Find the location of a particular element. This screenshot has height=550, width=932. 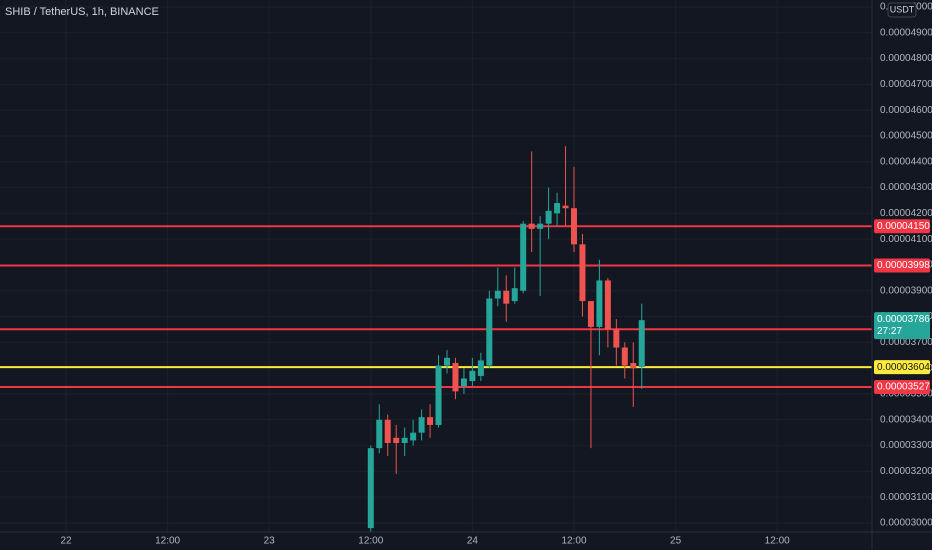

y-tick-label: 0.00003200 is located at coordinates (906, 471).